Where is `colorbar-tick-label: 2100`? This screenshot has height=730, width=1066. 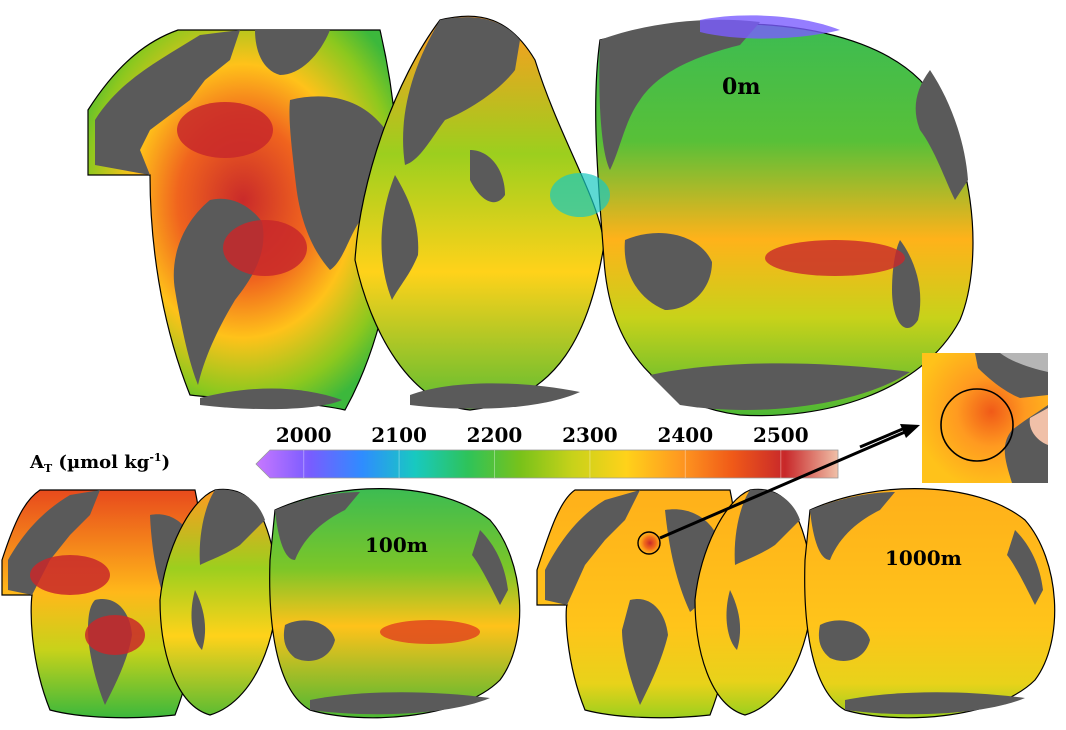 colorbar-tick-label: 2100 is located at coordinates (399, 435).